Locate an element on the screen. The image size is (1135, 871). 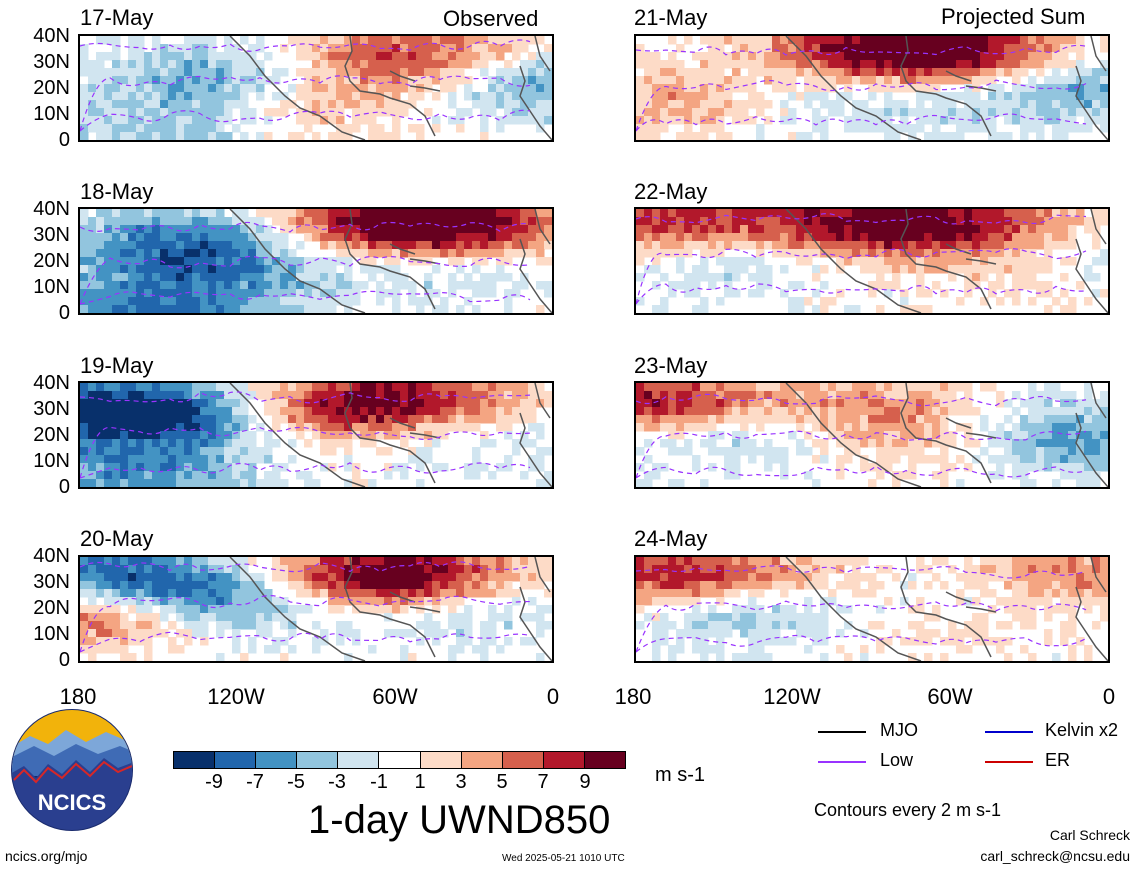
observed-title: Observed is located at coordinates (491, 18).